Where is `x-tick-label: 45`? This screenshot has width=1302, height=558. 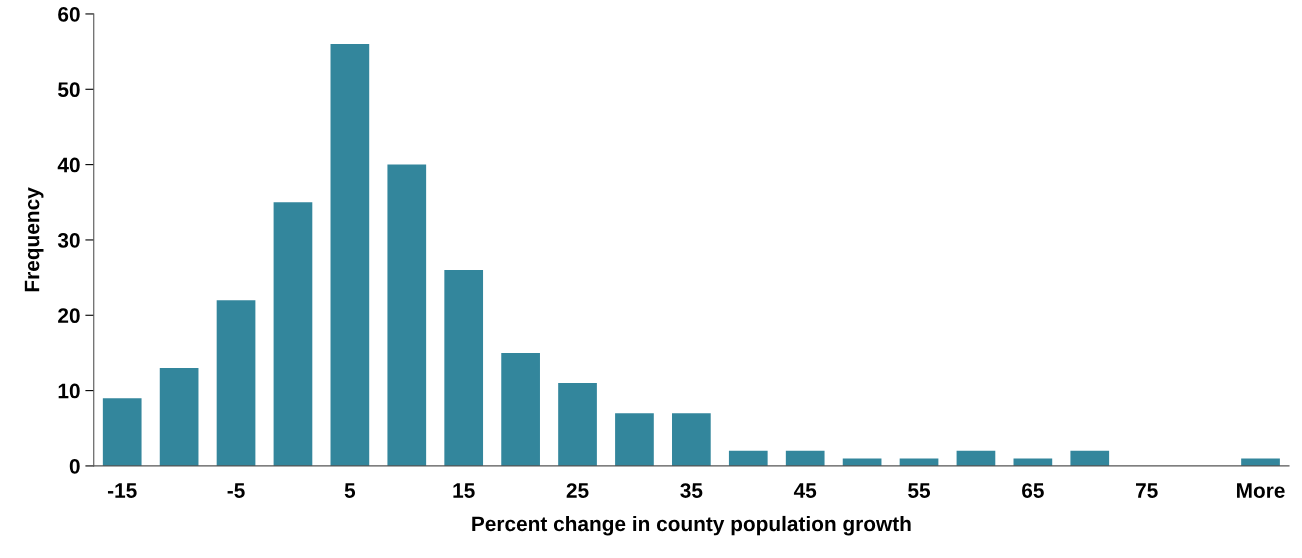 x-tick-label: 45 is located at coordinates (805, 490).